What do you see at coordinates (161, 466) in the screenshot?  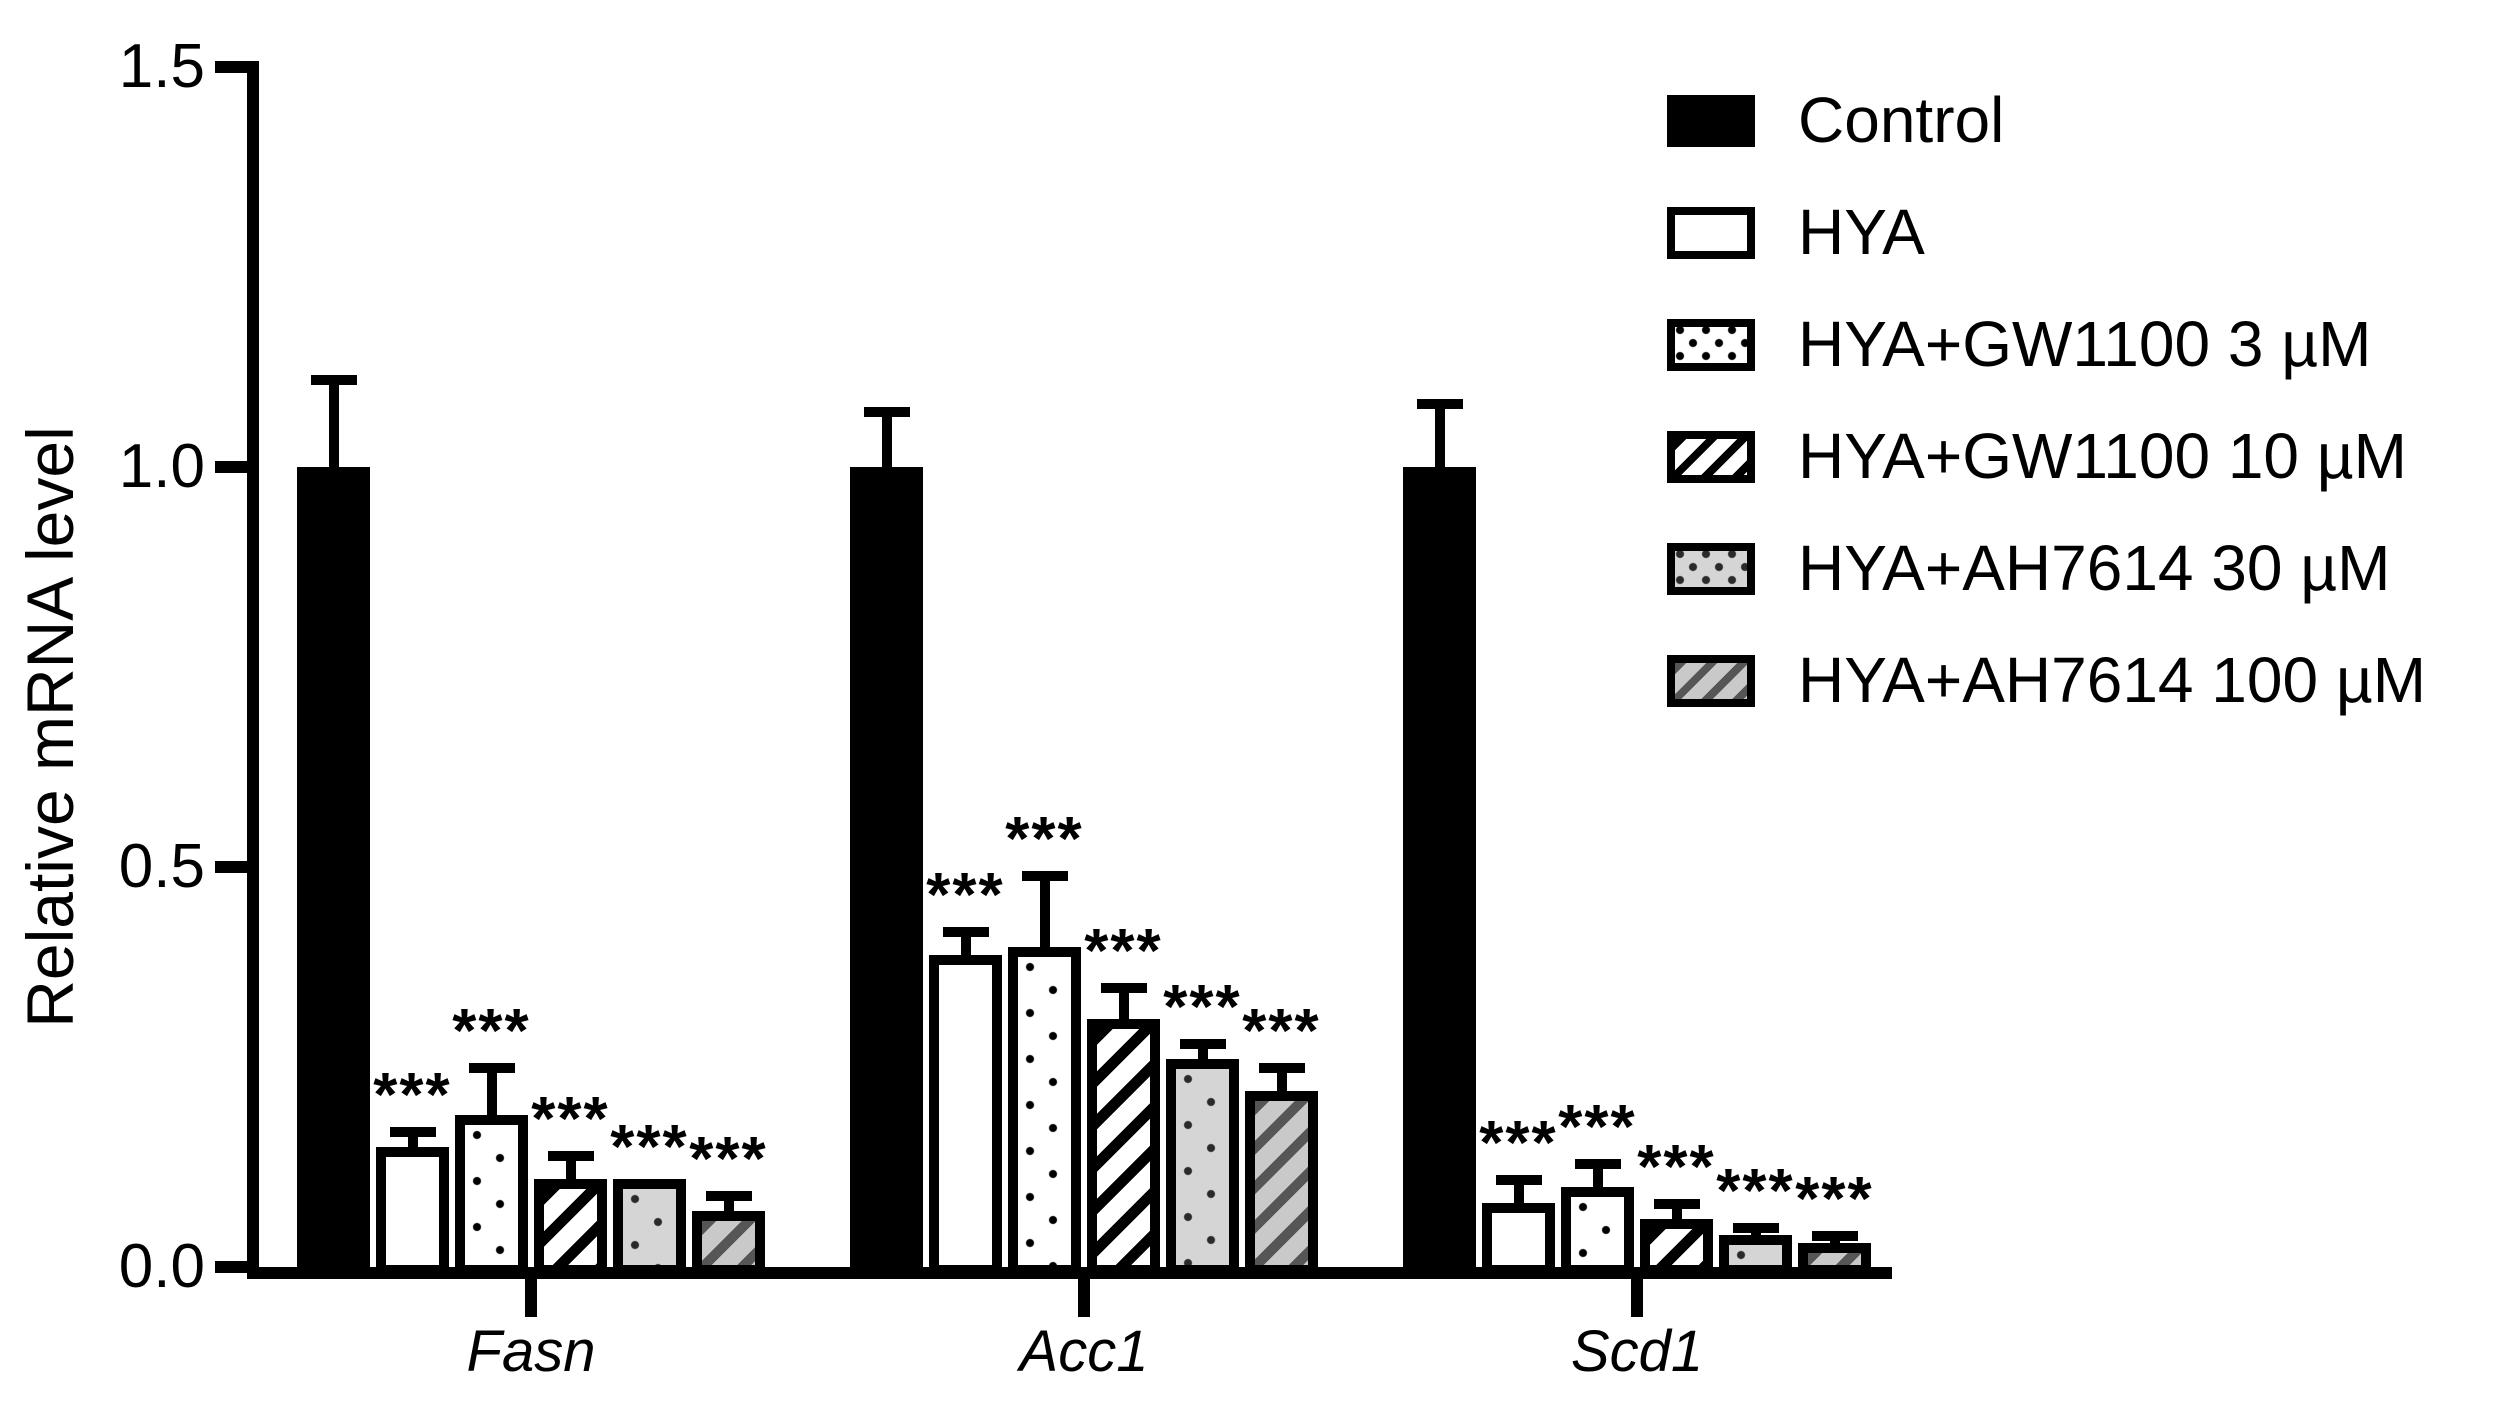 I see `y-tick-label: 1.0` at bounding box center [161, 466].